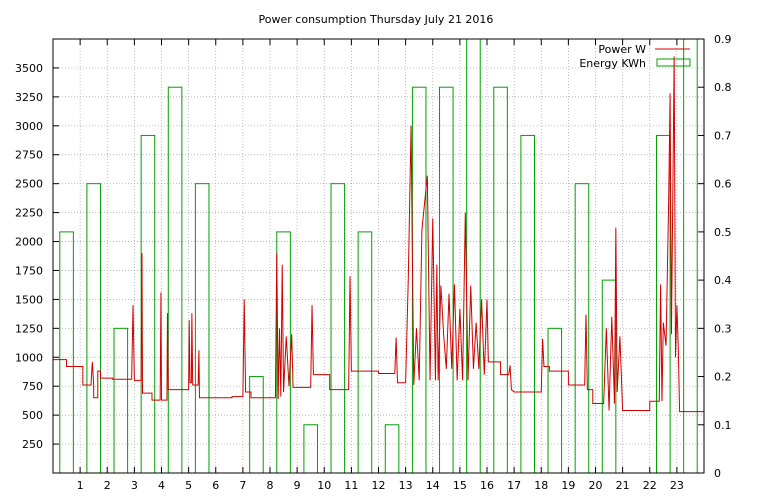  Describe the element at coordinates (723, 135) in the screenshot. I see `y2-tick-label: 0.7` at that location.